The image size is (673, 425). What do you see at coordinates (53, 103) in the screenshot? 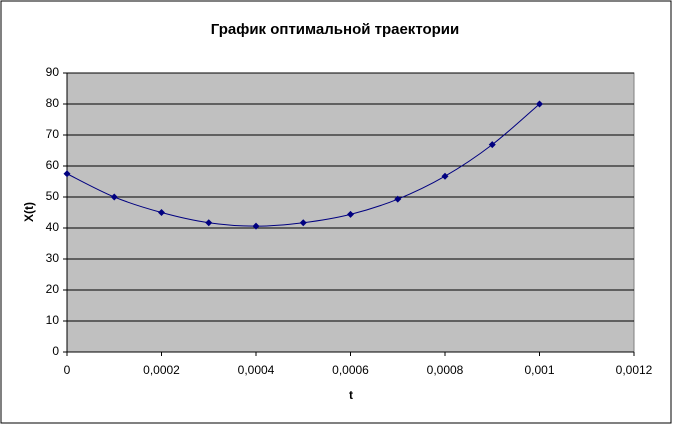
I see `y-tick-label: 80` at bounding box center [53, 103].